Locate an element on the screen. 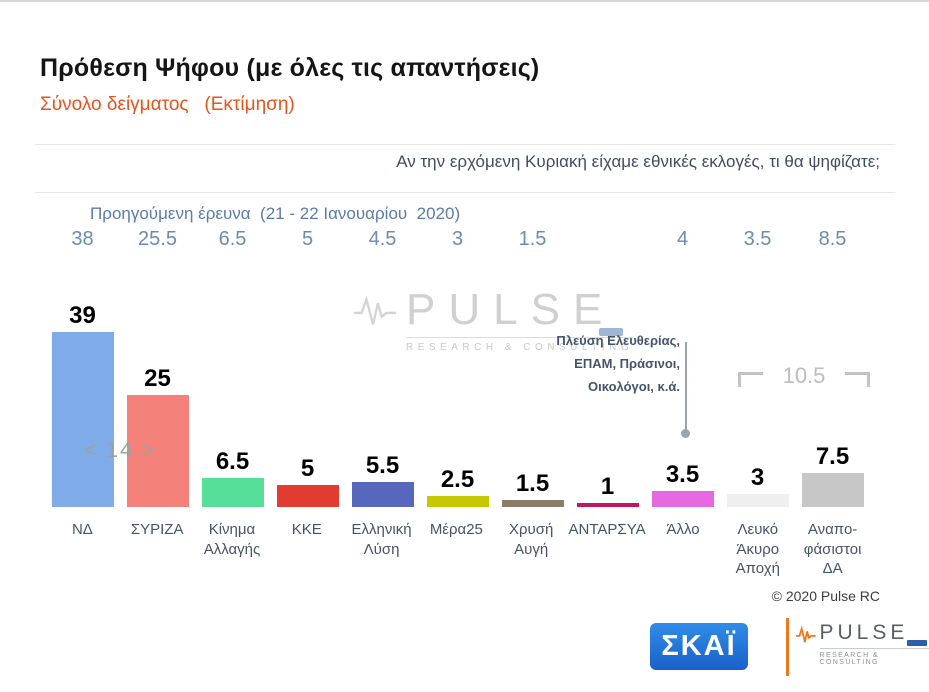 This screenshot has height=692, width=929. skai-logo-text: ΣΚΑΪ is located at coordinates (699, 646).